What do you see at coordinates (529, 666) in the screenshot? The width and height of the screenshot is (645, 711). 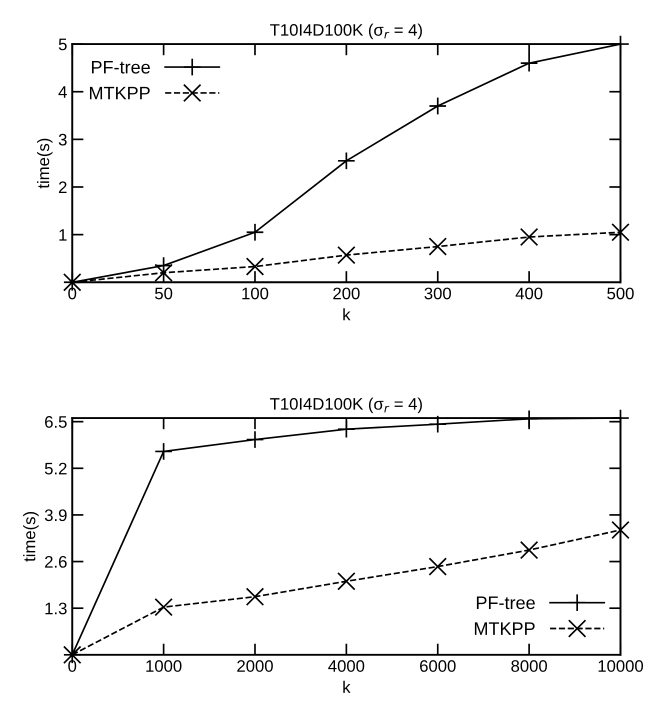 I see `x-tick-label: 8000` at bounding box center [529, 666].